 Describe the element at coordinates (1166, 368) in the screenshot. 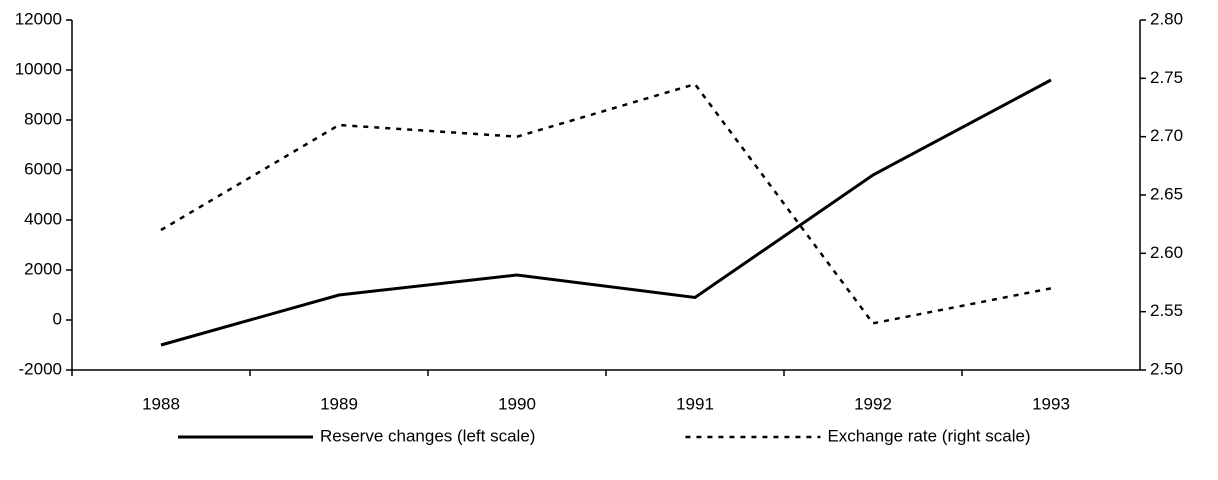

I see `y2-tick-label: 2.50` at that location.